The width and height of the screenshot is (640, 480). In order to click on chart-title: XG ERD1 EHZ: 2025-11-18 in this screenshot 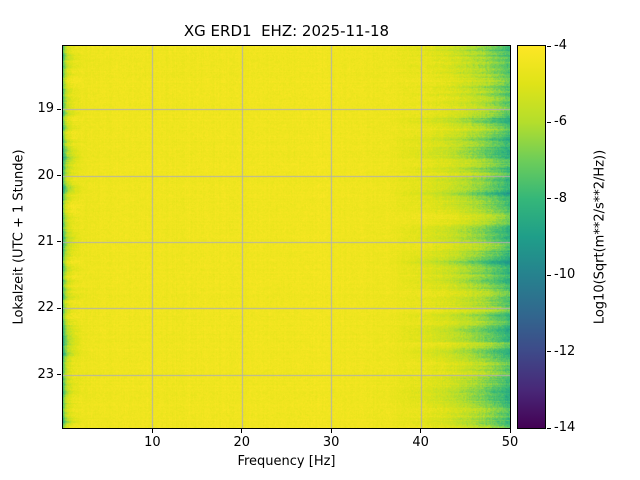, I will do `click(286, 31)`.